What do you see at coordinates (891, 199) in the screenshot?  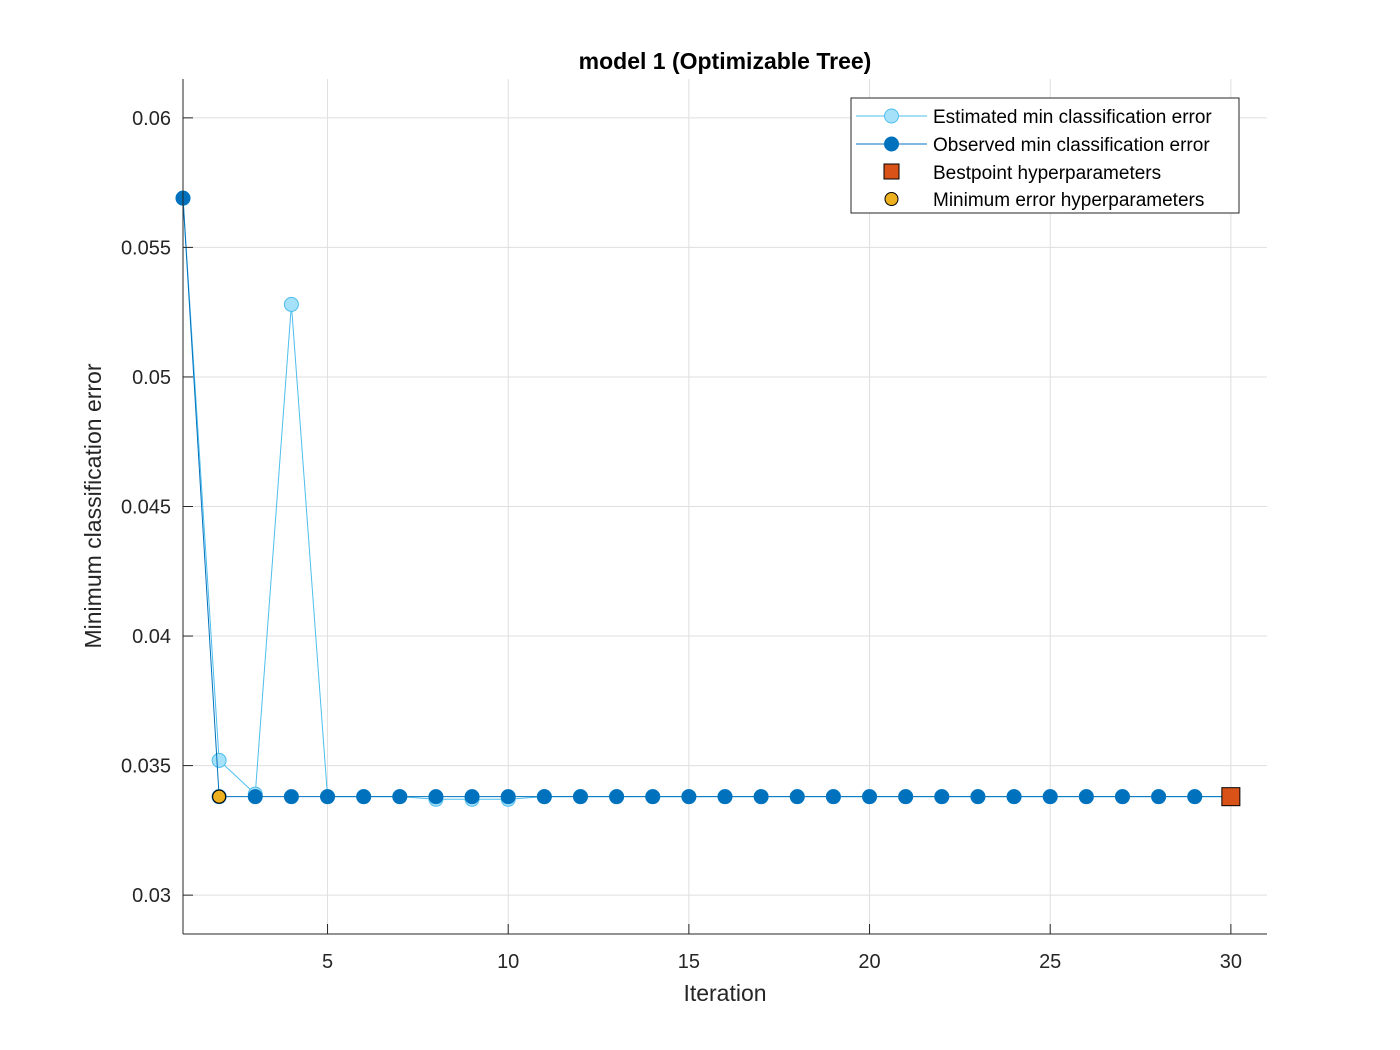 I see `legend-min-error-marker` at bounding box center [891, 199].